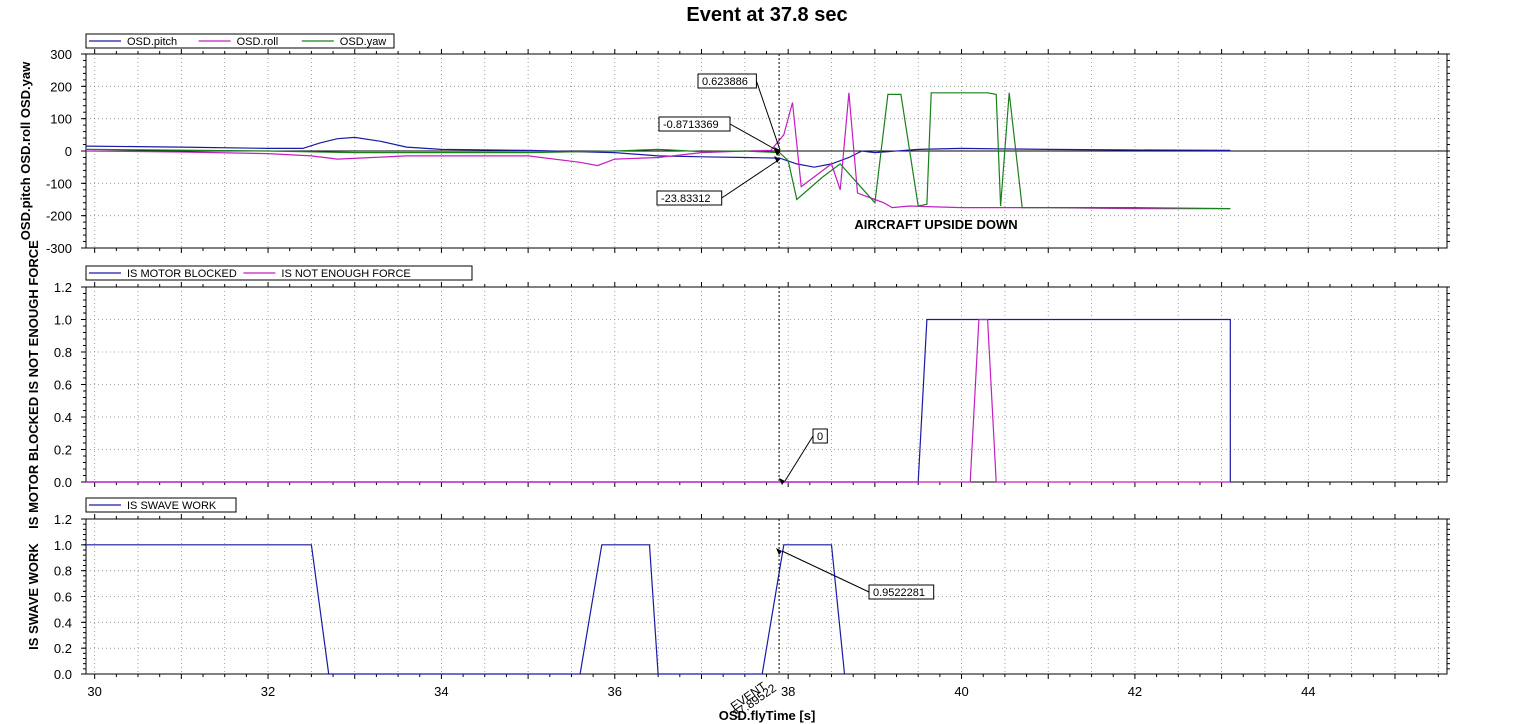  Describe the element at coordinates (68, 151) in the screenshot. I see `y-tick-label: 0` at that location.